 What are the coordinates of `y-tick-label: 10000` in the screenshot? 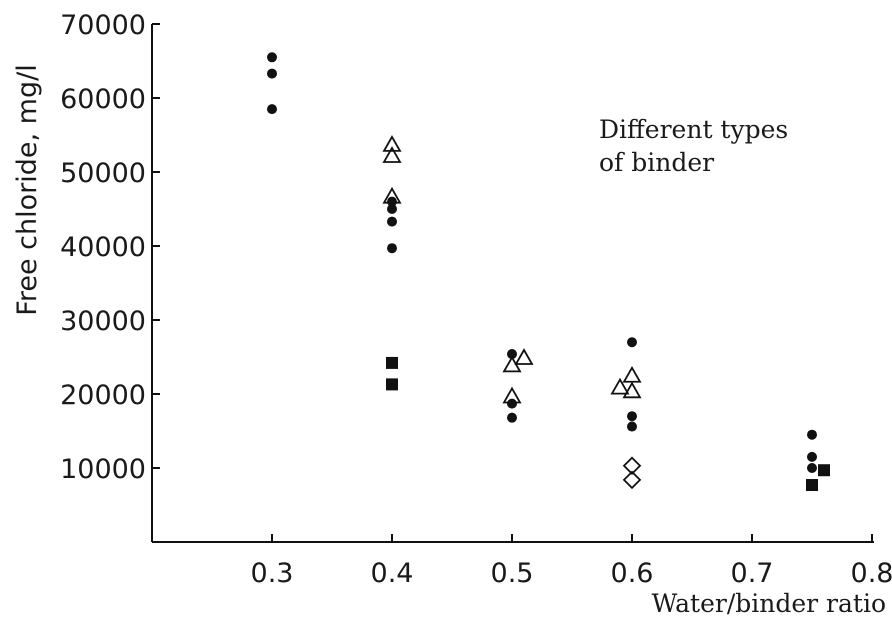 It's located at (103, 469).